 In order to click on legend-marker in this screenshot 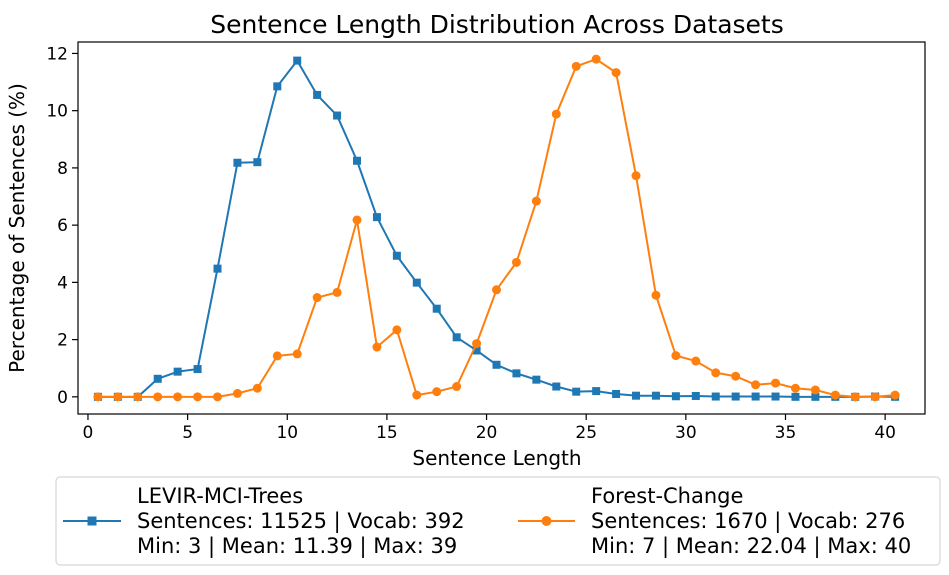, I will do `click(546, 521)`.